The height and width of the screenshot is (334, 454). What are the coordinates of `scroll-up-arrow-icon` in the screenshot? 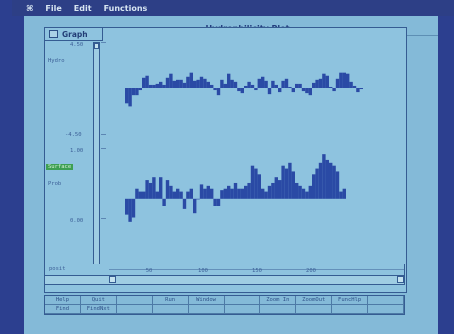 It's located at (96, 46).